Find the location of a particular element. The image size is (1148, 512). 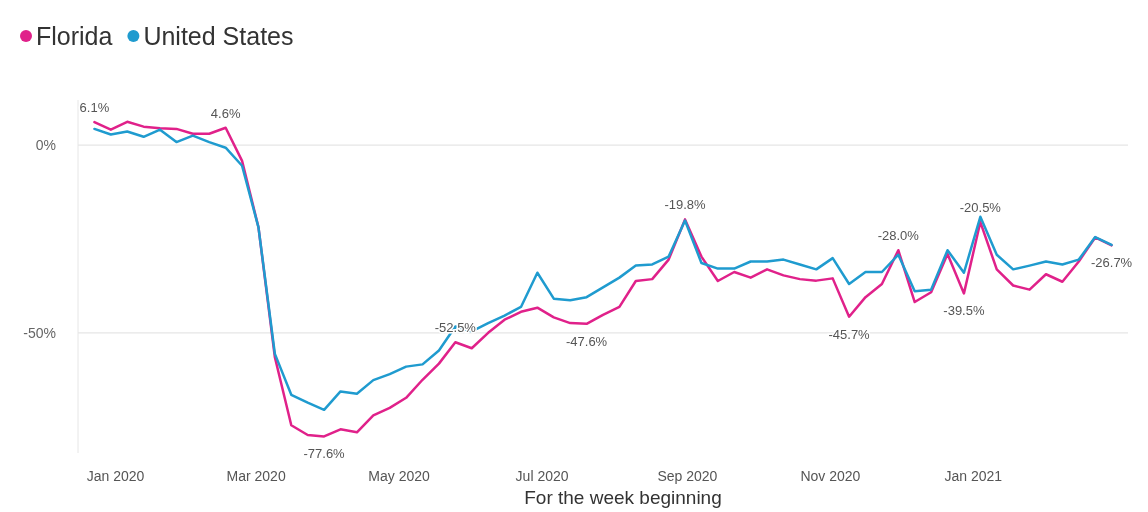

x-tick-label: Jan 2021 is located at coordinates (973, 476).